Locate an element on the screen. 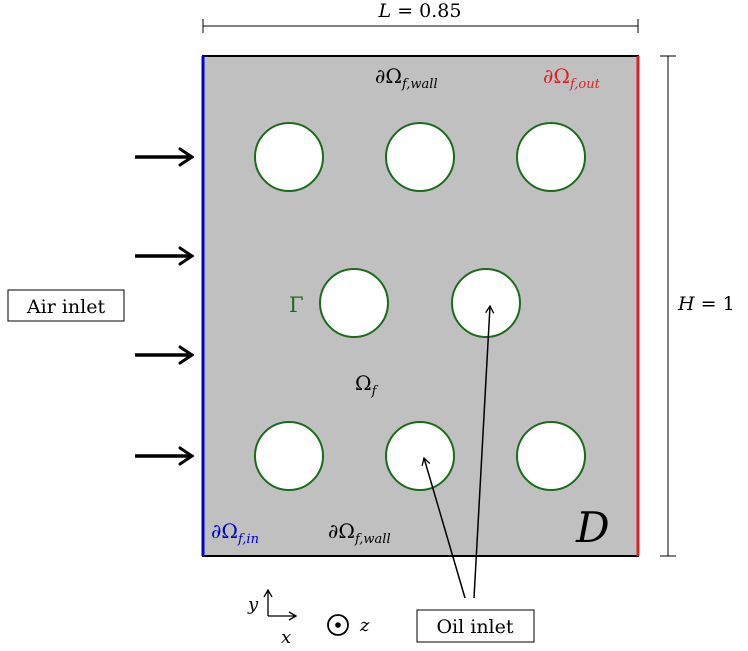 The height and width of the screenshot is (651, 748). air-arrows is located at coordinates (163, 306).